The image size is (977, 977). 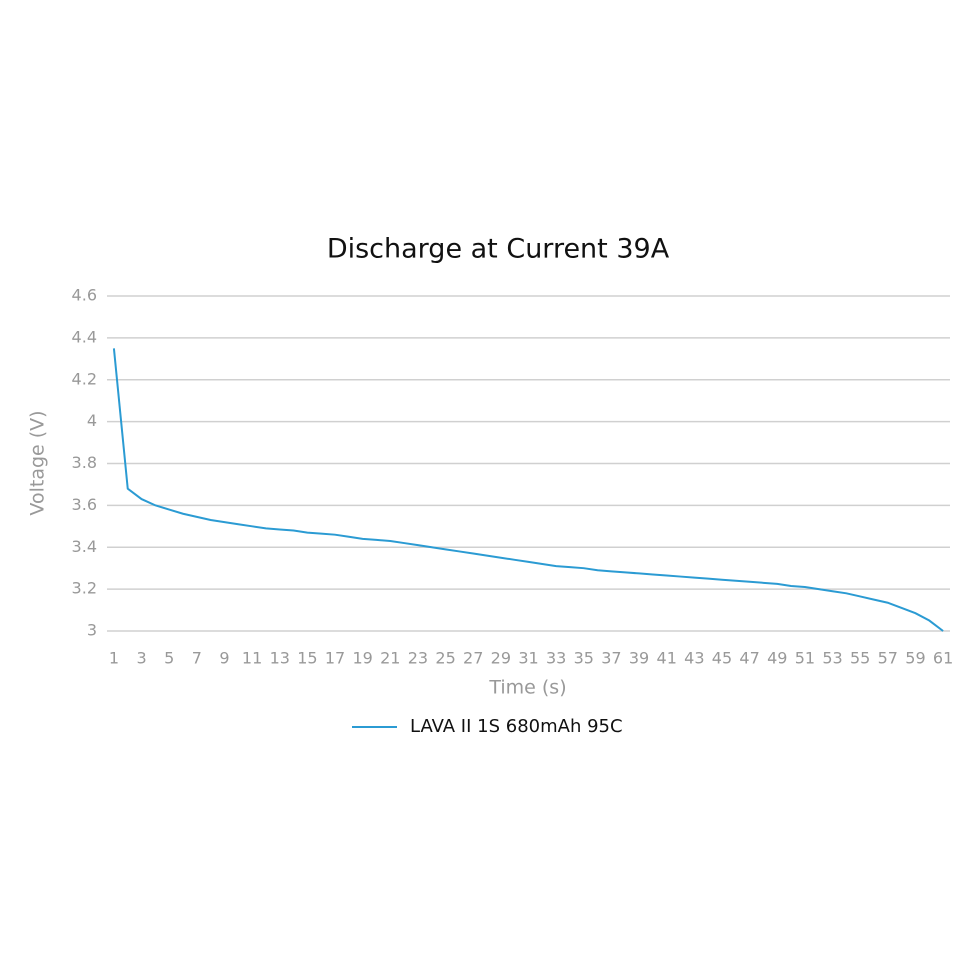 I want to click on x-tick-label: 15, so click(x=307, y=658).